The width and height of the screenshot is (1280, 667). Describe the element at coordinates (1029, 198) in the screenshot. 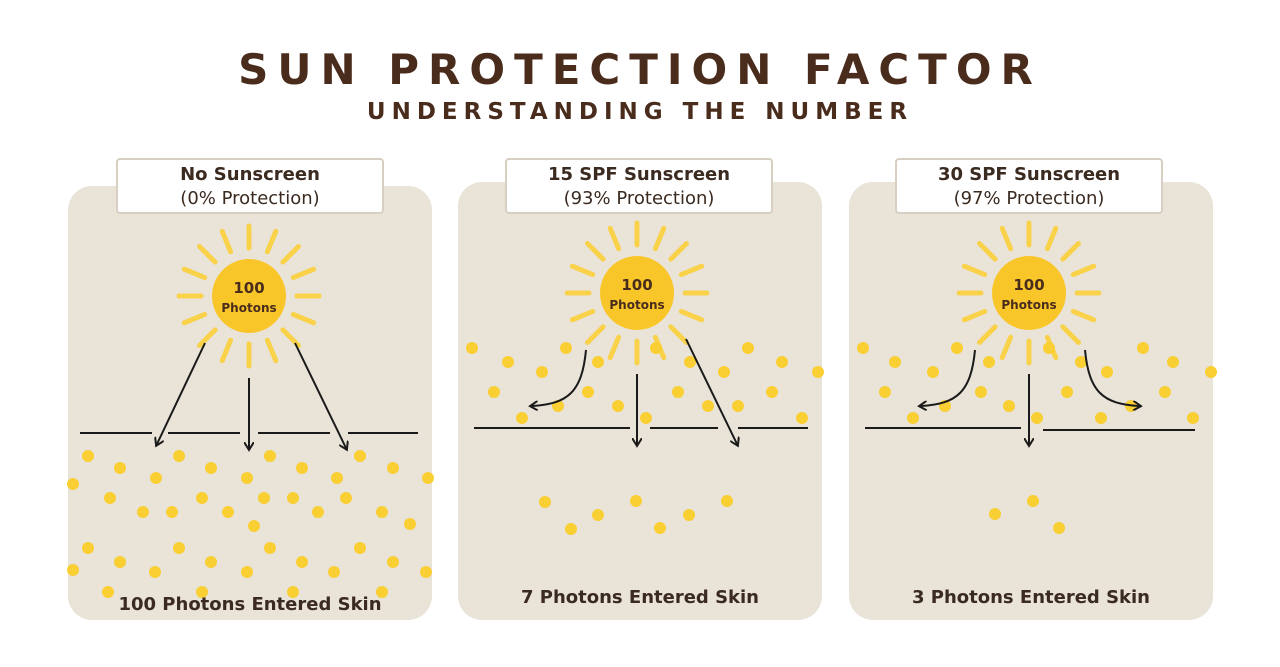

I see `panel-protection: (97% Protection)` at that location.